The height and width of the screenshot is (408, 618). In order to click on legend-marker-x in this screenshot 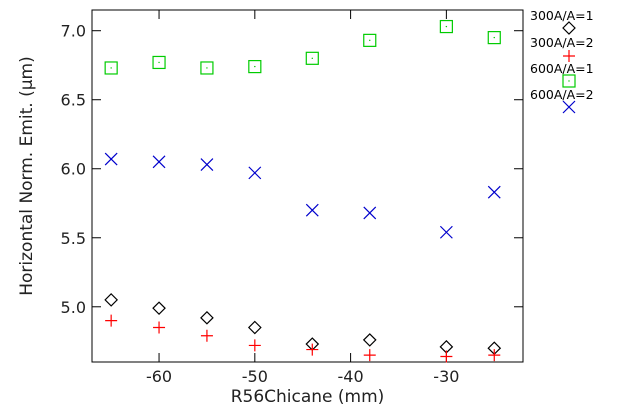, I will do `click(569, 107)`.